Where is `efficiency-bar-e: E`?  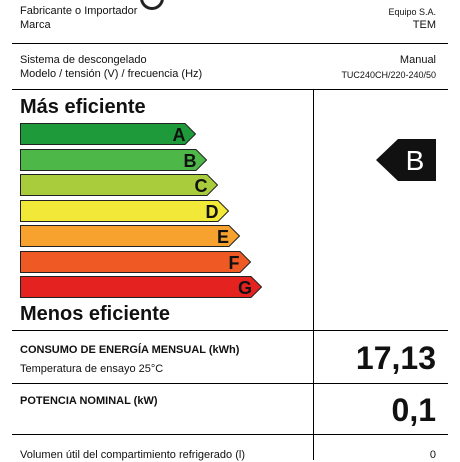 efficiency-bar-e: E is located at coordinates (130, 236).